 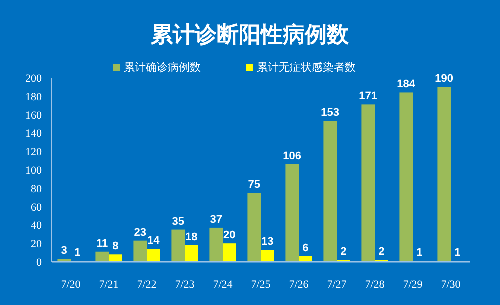 I want to click on data-label: 106, so click(x=292, y=156).